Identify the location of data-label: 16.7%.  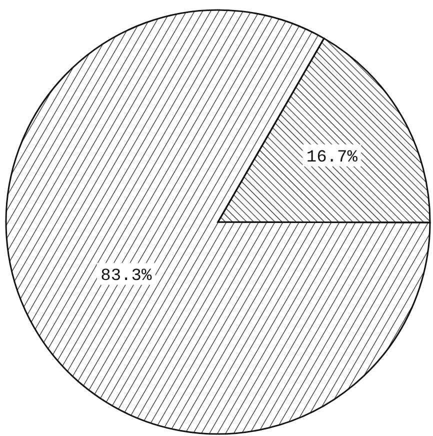
(332, 158).